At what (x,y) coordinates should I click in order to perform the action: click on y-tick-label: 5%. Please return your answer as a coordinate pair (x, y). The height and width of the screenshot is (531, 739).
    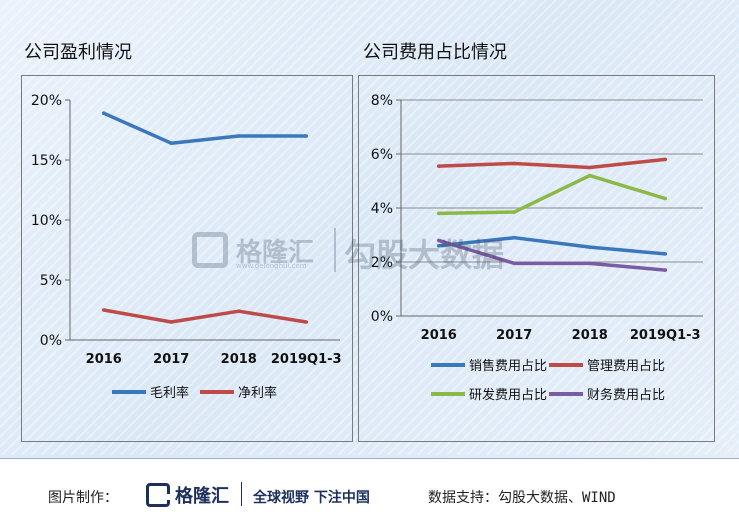
    Looking at the image, I should click on (51, 281).